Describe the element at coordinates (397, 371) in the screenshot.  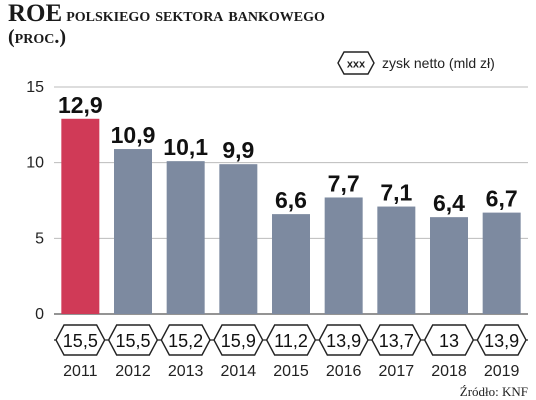
I see `x-tick-label: 2017` at that location.